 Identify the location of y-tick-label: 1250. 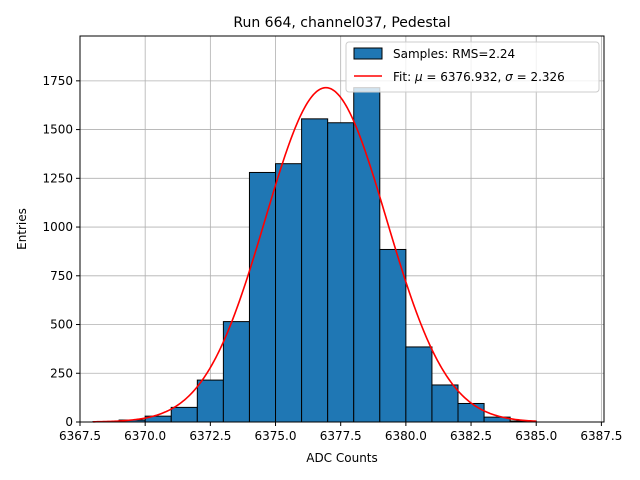
(57, 178).